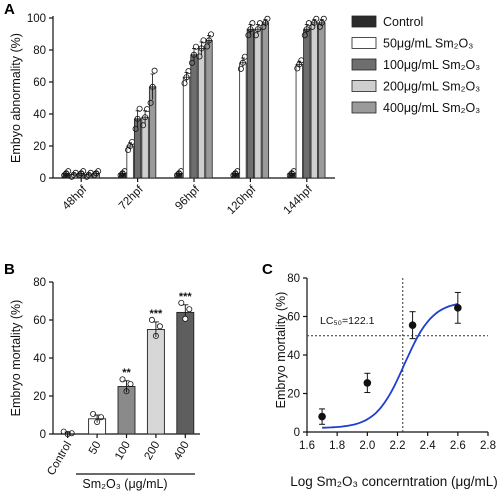 This screenshot has width=500, height=492. I want to click on panel-b-y-axis-label: Embryo mortality (%), so click(16, 358).